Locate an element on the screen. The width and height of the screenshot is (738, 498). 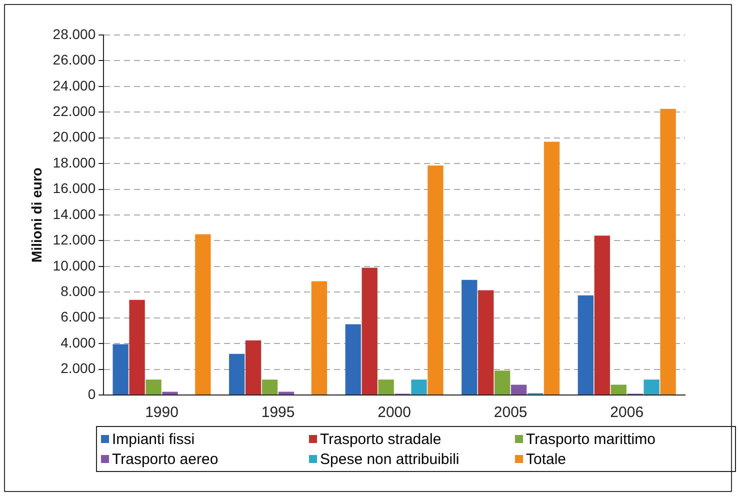
y-tick-label: 2.000 is located at coordinates (78, 368).